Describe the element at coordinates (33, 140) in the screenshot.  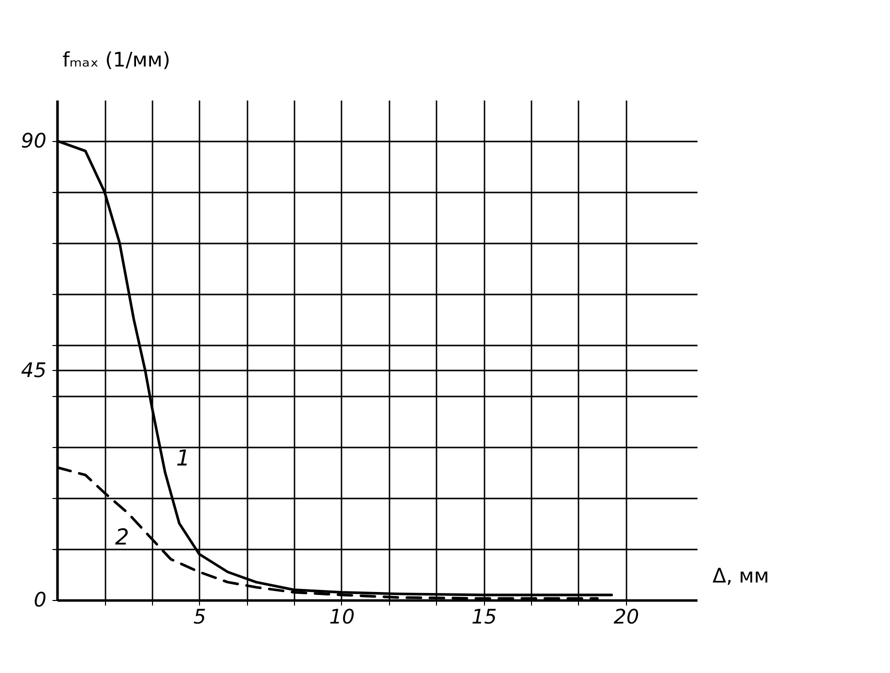
I see `y-tick-label: 90` at that location.